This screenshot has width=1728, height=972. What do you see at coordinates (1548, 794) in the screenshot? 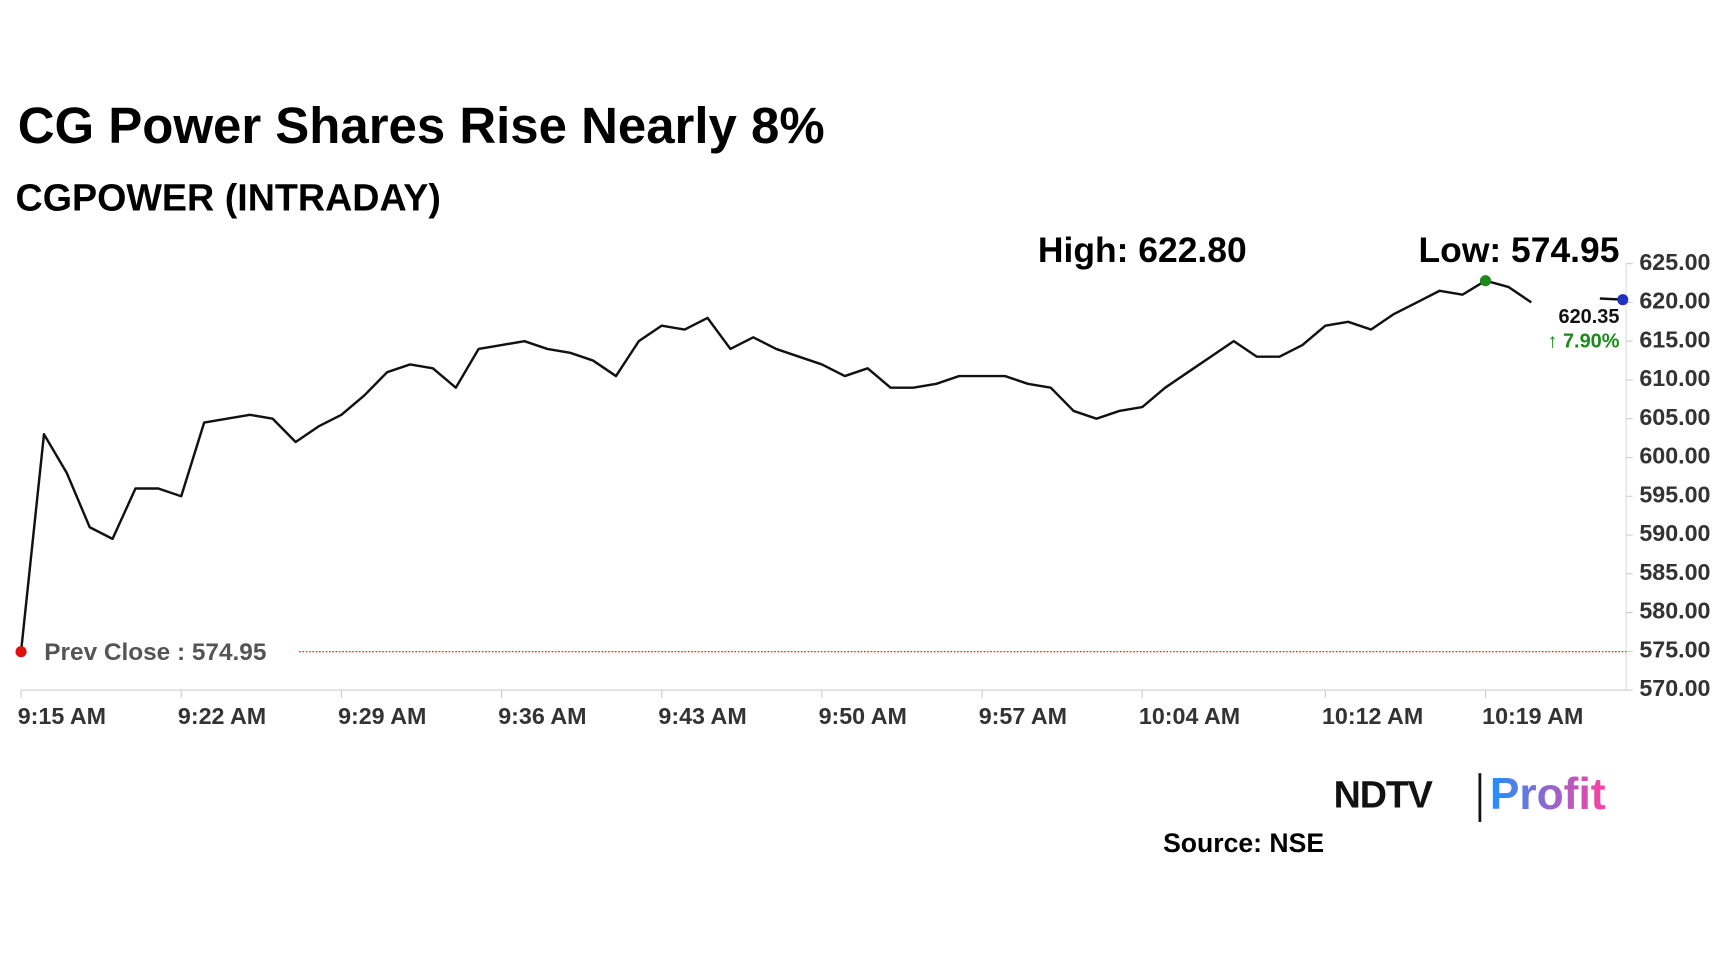
I see `logo-profit: Profit` at bounding box center [1548, 794].